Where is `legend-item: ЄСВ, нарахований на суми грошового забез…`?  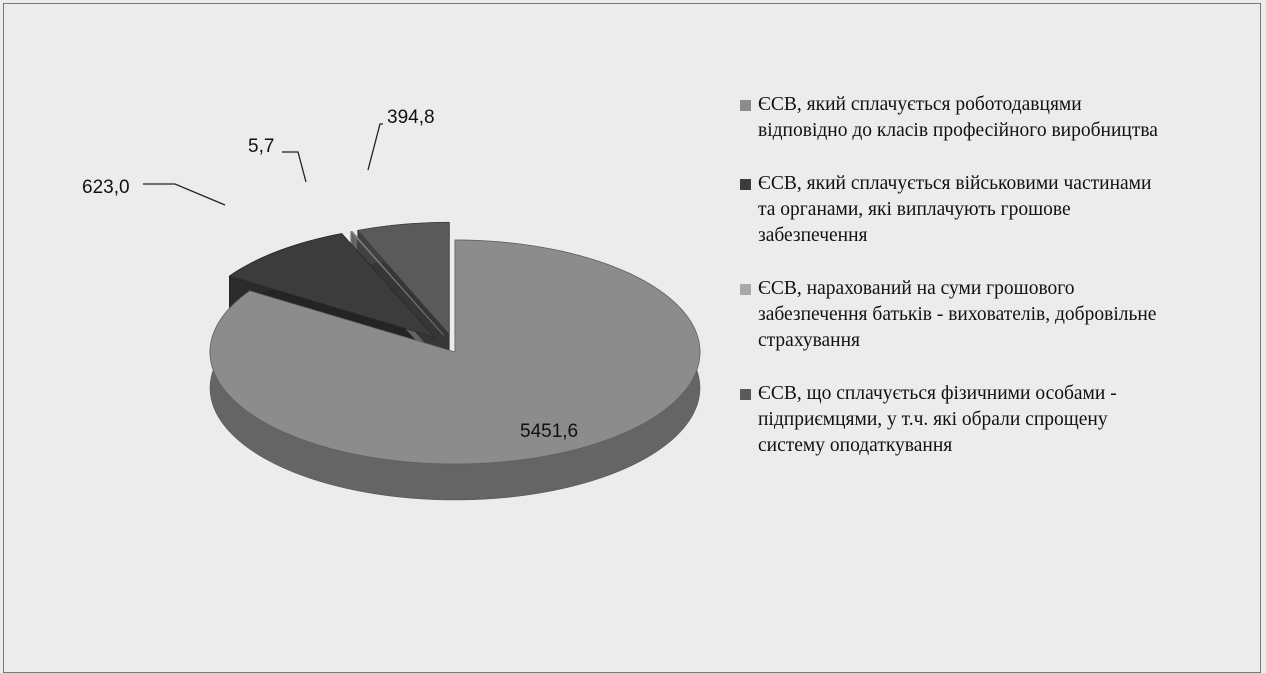
legend-item: ЄСВ, нарахований на суми грошового забез… is located at coordinates (948, 315).